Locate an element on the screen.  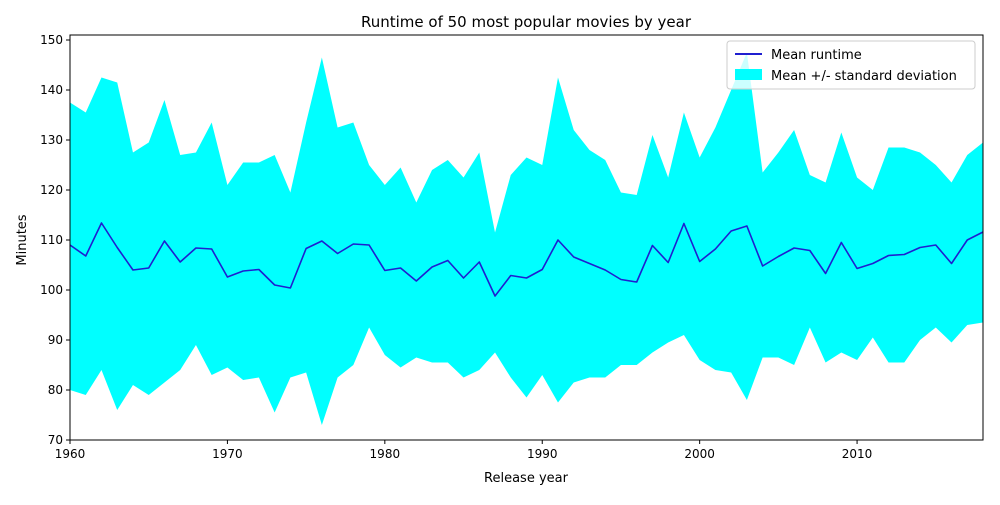
legend-label-mean: Mean runtime is located at coordinates (816, 55).